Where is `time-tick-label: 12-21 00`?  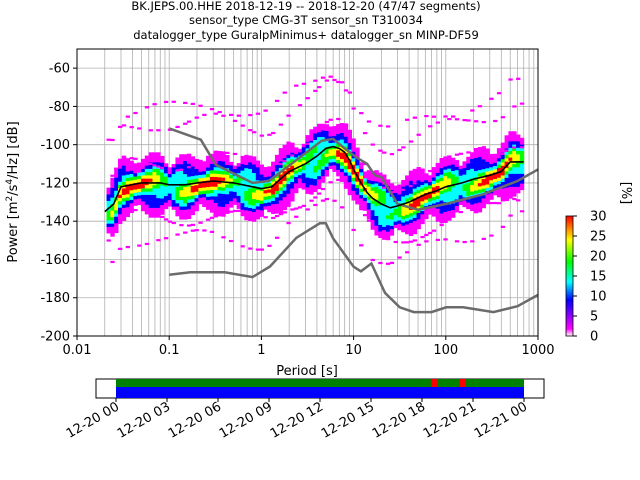
time-tick-label: 12-21 00 is located at coordinates (501, 420).